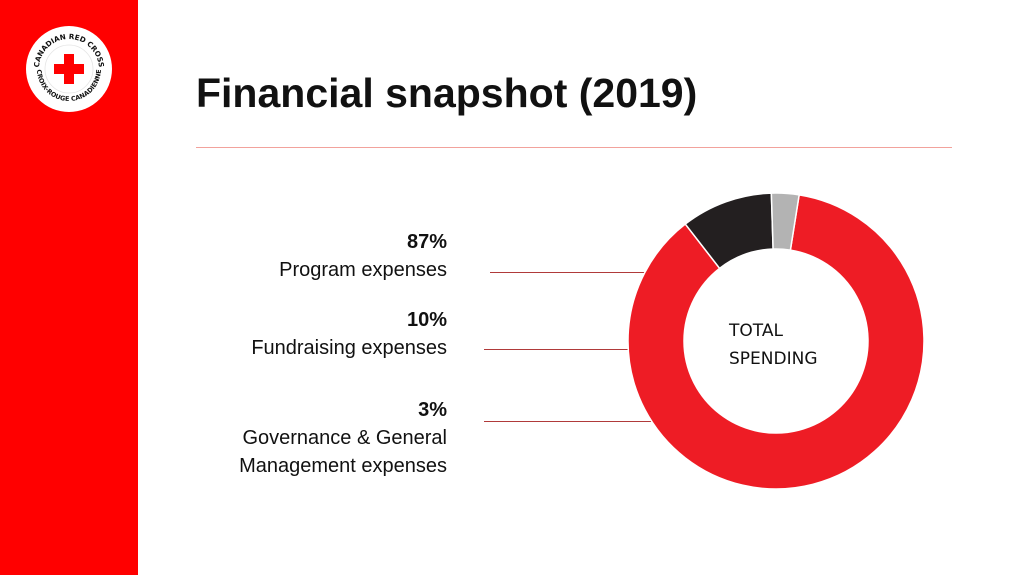 The height and width of the screenshot is (575, 1024). What do you see at coordinates (426, 320) in the screenshot?
I see `legend-percent: 10%` at bounding box center [426, 320].